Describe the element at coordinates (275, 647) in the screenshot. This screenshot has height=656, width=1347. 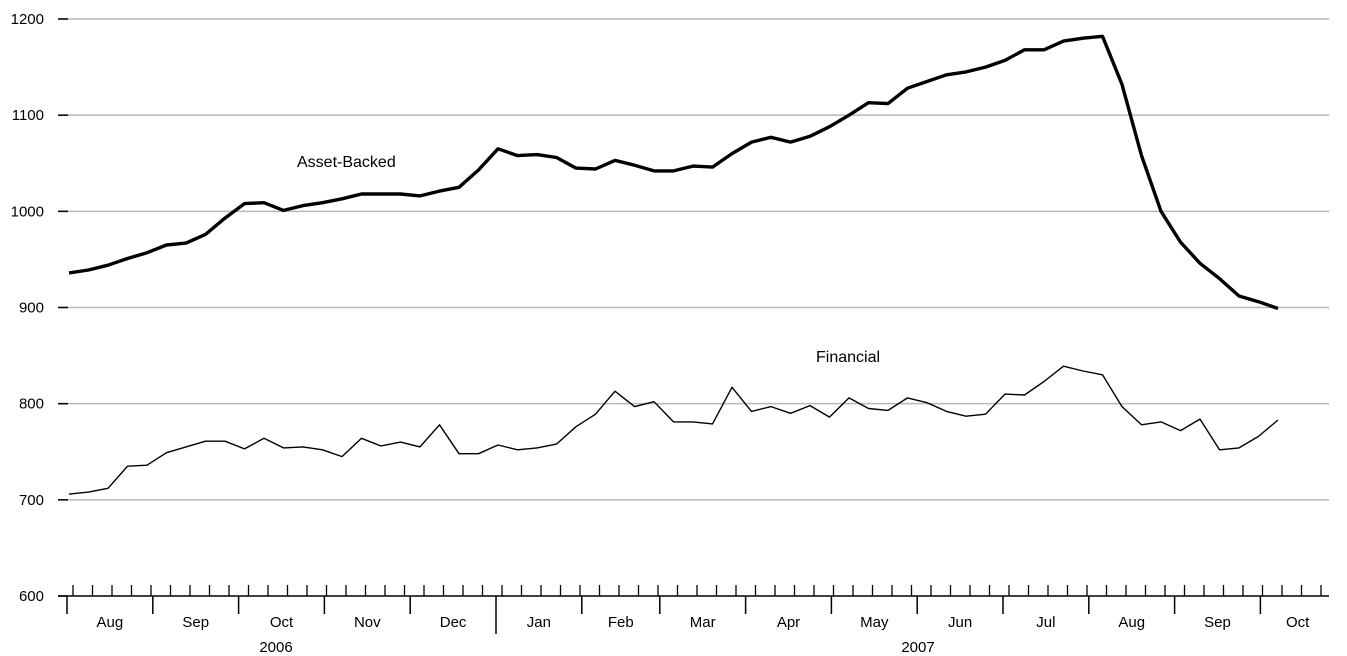
I see `x-year-label: 2006` at that location.